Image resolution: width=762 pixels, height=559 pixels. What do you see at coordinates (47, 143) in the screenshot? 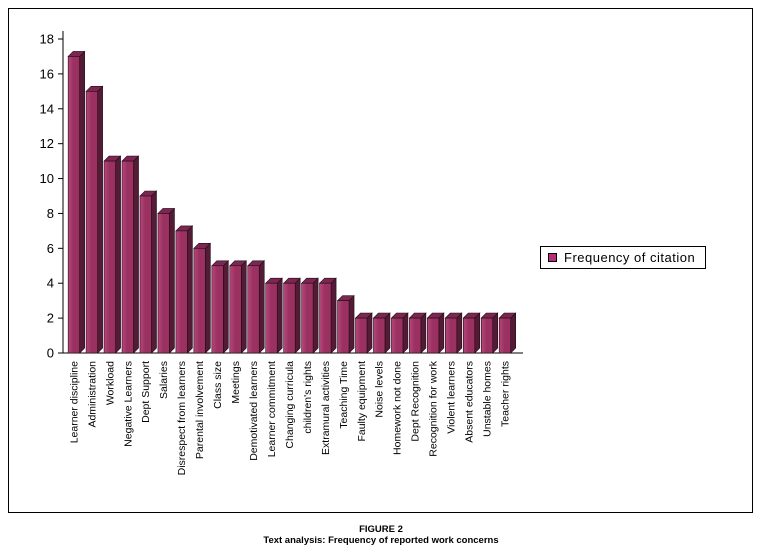
I see `y-tick-label: 12` at bounding box center [47, 143].